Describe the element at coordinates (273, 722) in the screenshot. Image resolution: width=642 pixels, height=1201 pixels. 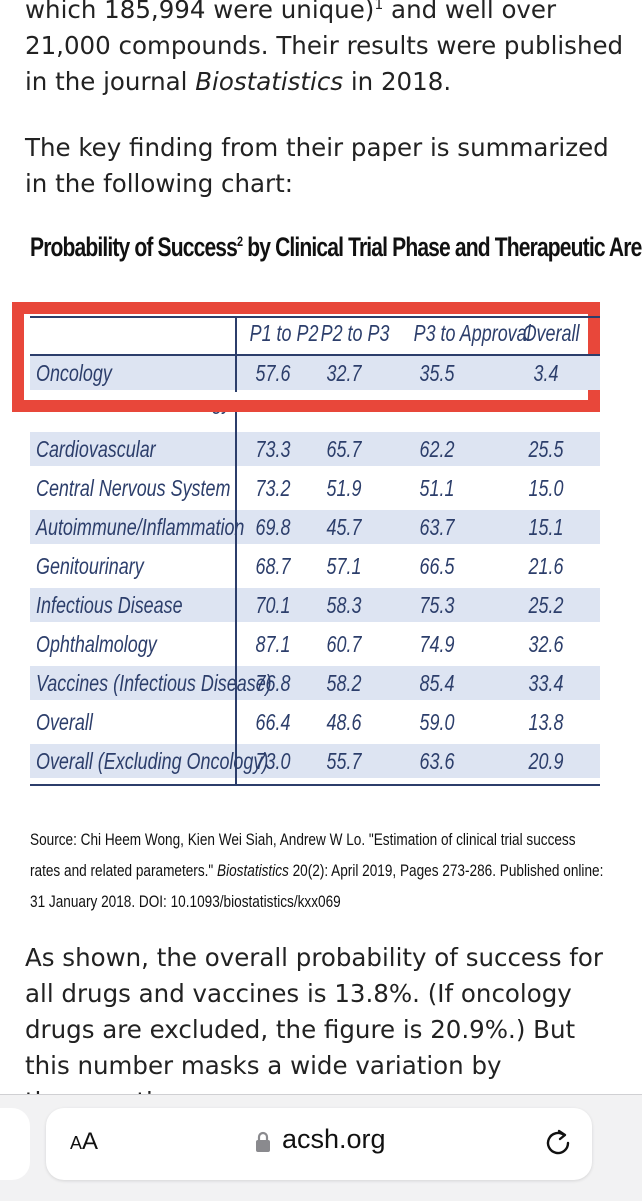
I see `cell-value: 66.4` at that location.